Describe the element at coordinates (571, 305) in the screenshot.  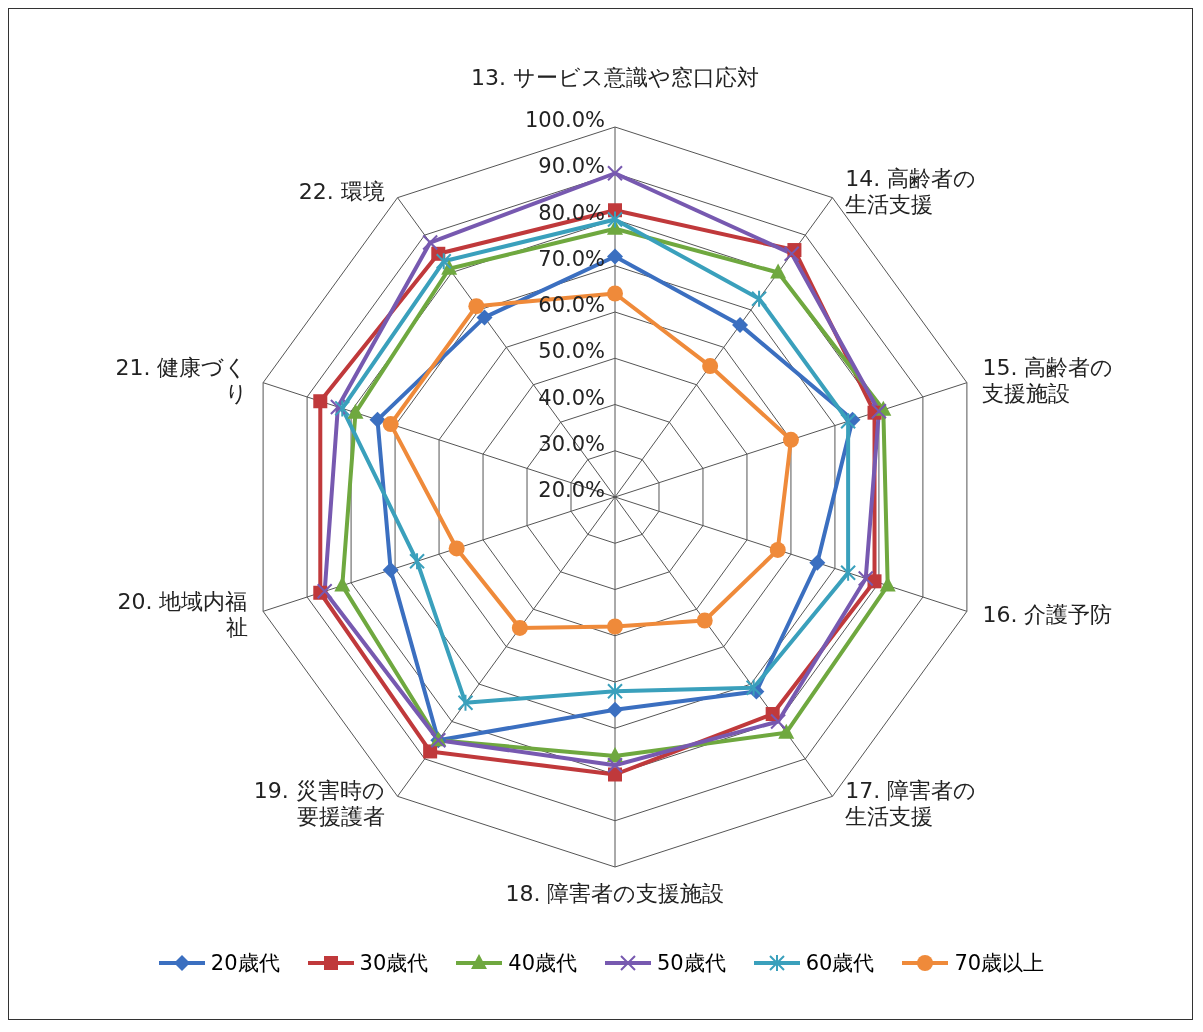
I see `y-tick-label: 60.0%` at that location.